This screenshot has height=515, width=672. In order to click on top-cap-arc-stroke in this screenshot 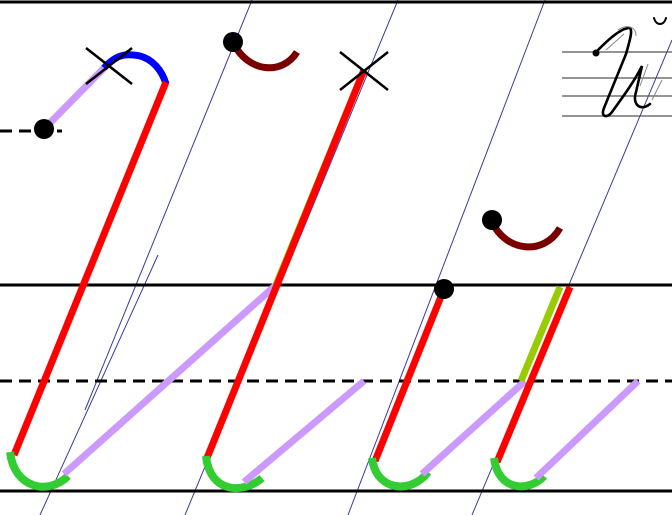, I will do `click(135, 68)`.